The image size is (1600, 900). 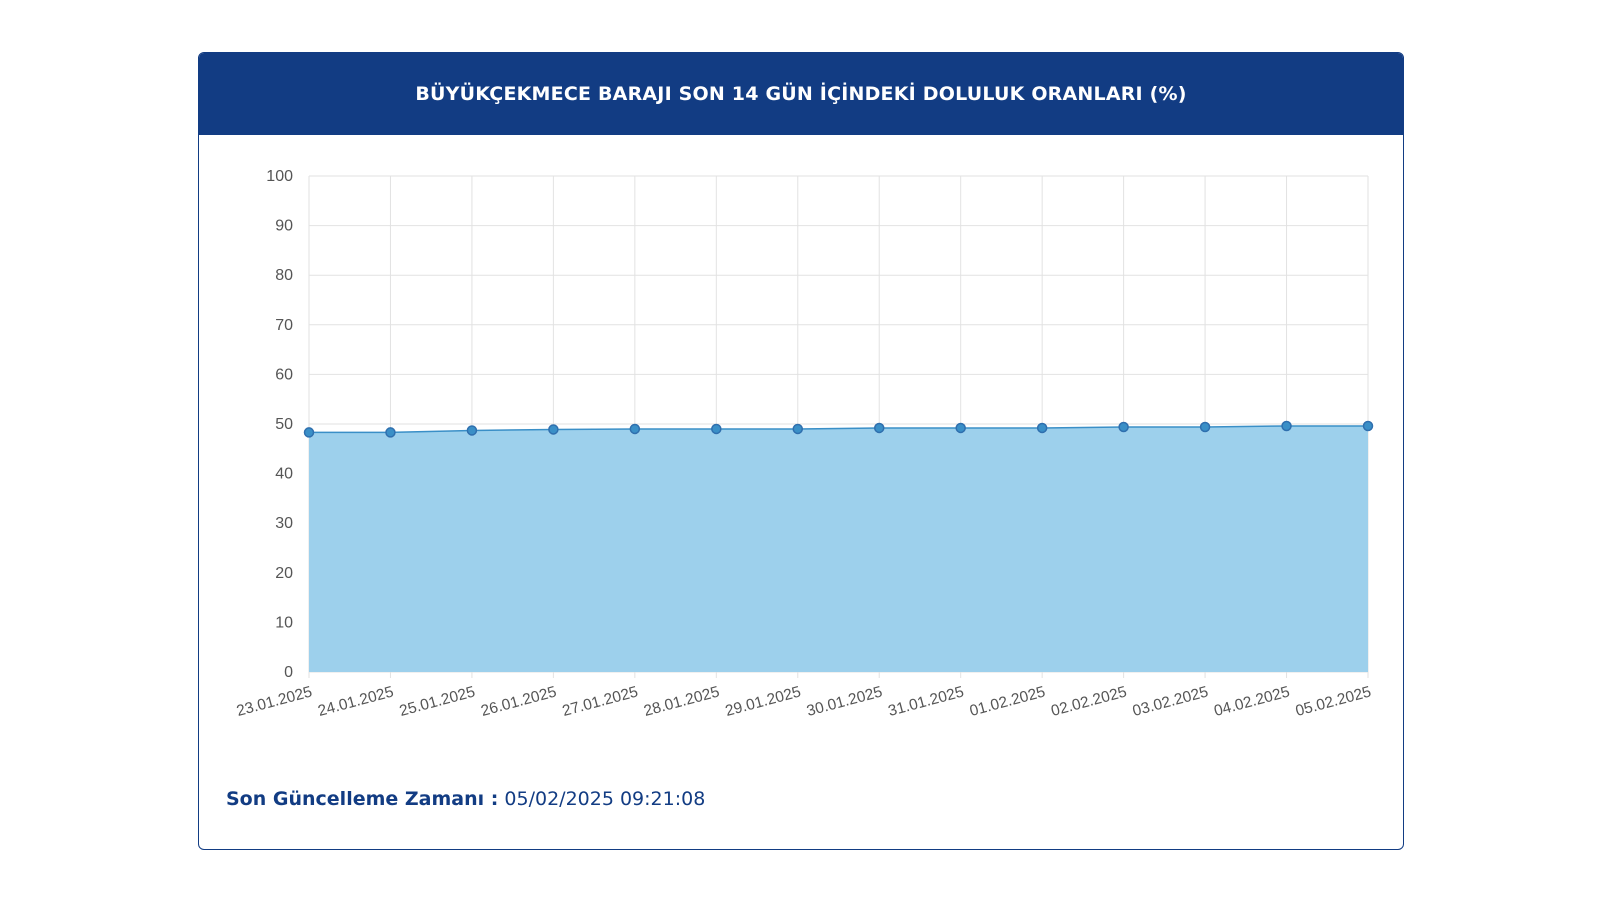 What do you see at coordinates (284, 275) in the screenshot?
I see `y-tick-label: 80` at bounding box center [284, 275].